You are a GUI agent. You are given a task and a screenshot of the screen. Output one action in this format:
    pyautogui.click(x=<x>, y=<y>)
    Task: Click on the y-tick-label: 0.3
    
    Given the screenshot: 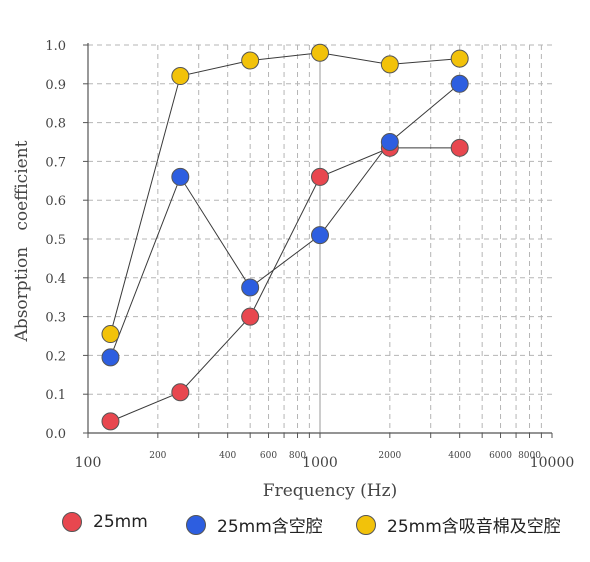 What is the action you would take?
    pyautogui.click(x=55, y=318)
    